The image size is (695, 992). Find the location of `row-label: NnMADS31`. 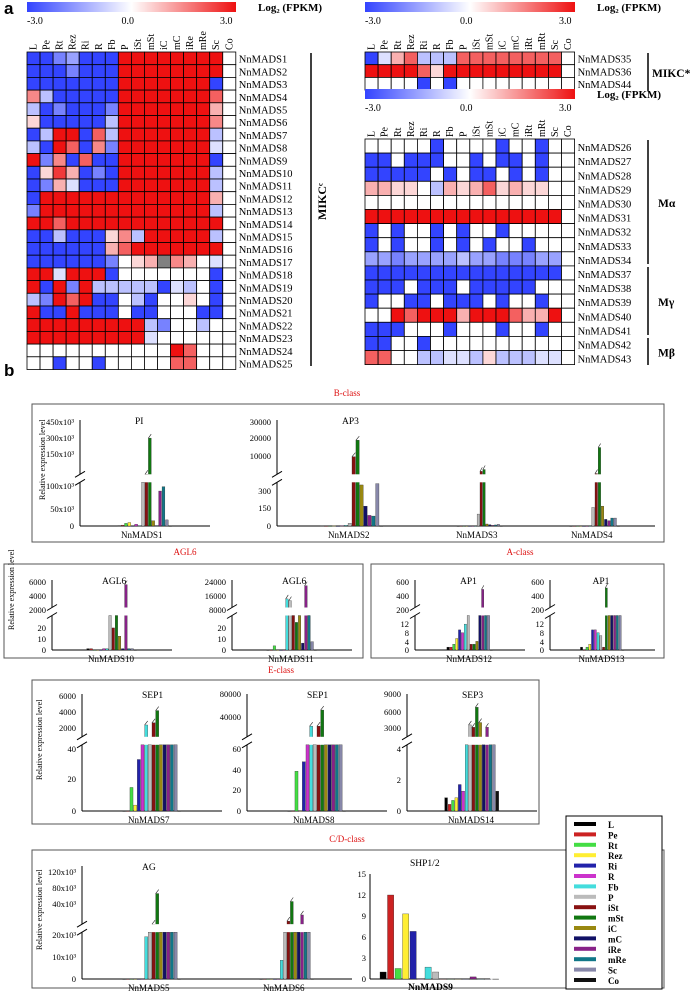

row-label: NnMADS31 is located at coordinates (605, 219).